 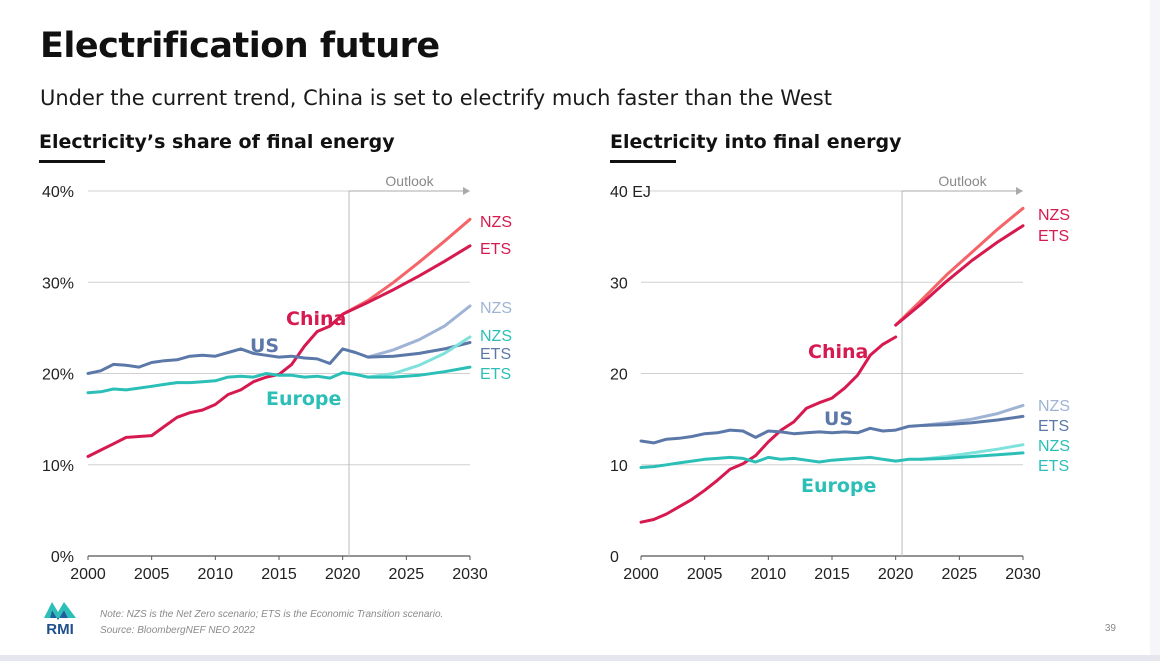 What do you see at coordinates (630, 192) in the screenshot?
I see `y-tick-label: 40 EJ` at bounding box center [630, 192].